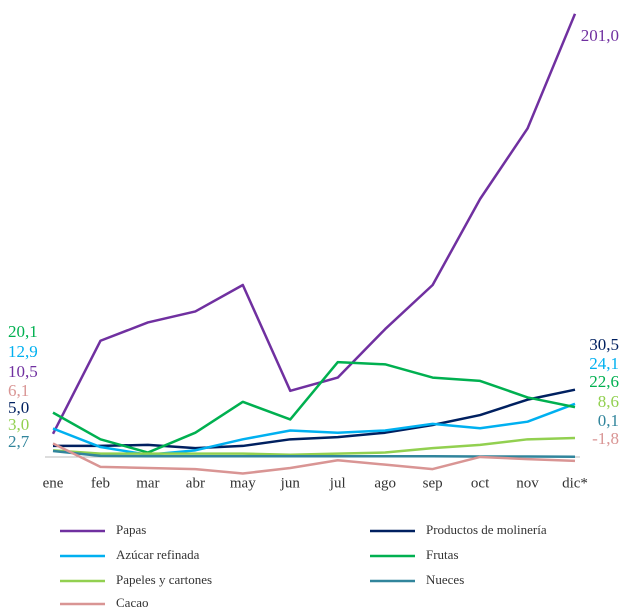 Image resolution: width=621 pixels, height=610 pixels. What do you see at coordinates (195, 483) in the screenshot?
I see `x-tick-label: abr` at bounding box center [195, 483].